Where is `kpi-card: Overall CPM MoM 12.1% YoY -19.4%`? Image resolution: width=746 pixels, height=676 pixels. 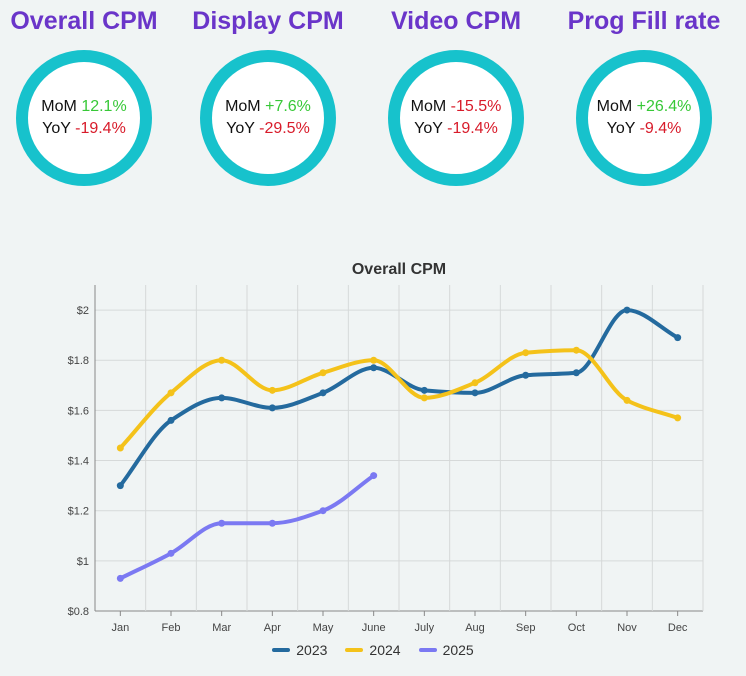 kpi-card: Overall CPM MoM 12.1% YoY -19.4% is located at coordinates (88, 93).